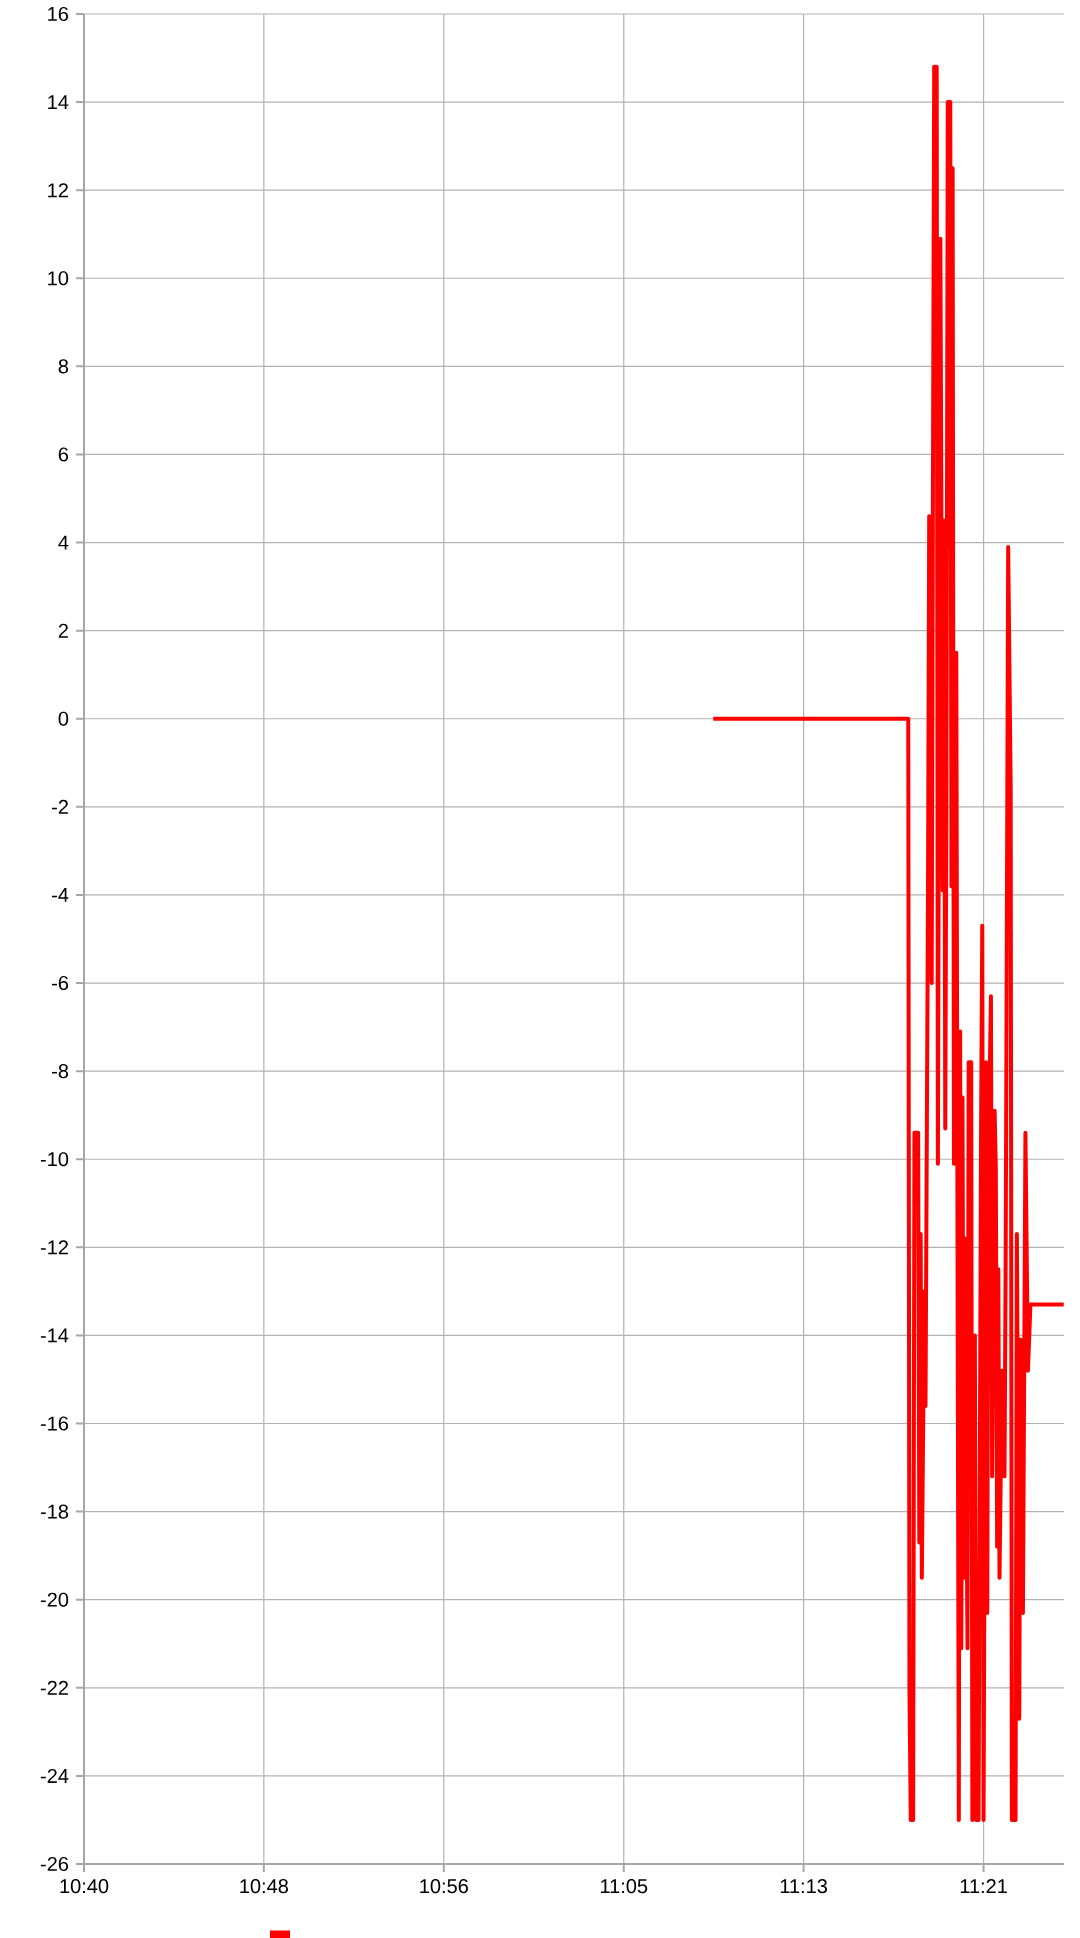 The image size is (1080, 1938). What do you see at coordinates (63, 630) in the screenshot?
I see `y-tick-label: 2` at bounding box center [63, 630].